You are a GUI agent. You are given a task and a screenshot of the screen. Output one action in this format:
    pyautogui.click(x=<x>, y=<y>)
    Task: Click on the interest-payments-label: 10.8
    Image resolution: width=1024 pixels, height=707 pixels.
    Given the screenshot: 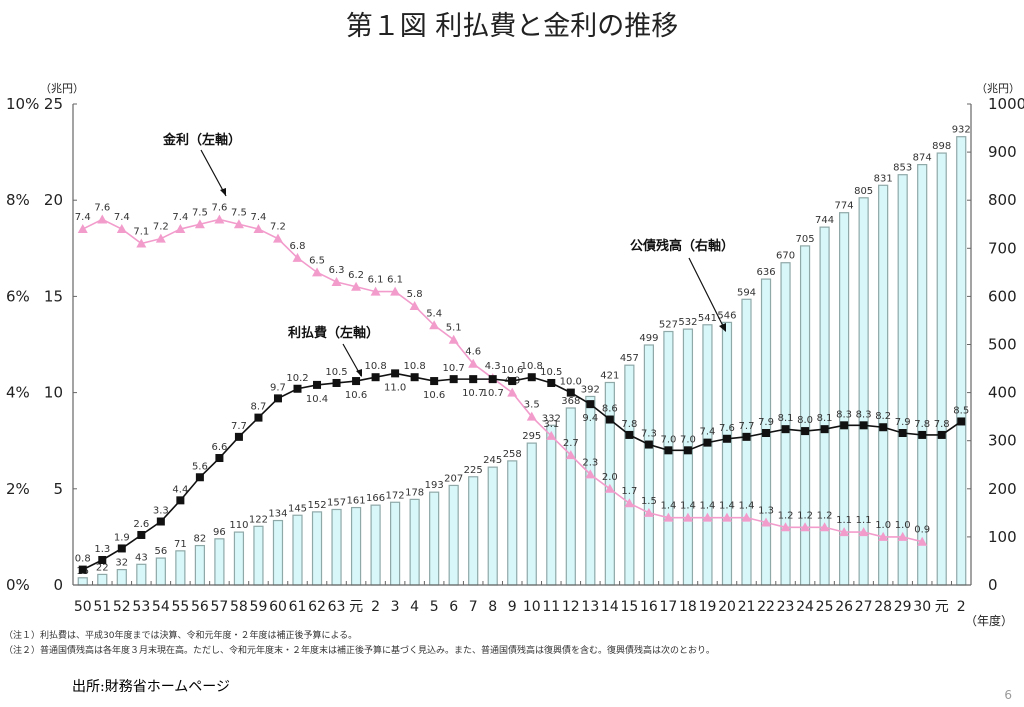 What is the action you would take?
    pyautogui.click(x=414, y=366)
    